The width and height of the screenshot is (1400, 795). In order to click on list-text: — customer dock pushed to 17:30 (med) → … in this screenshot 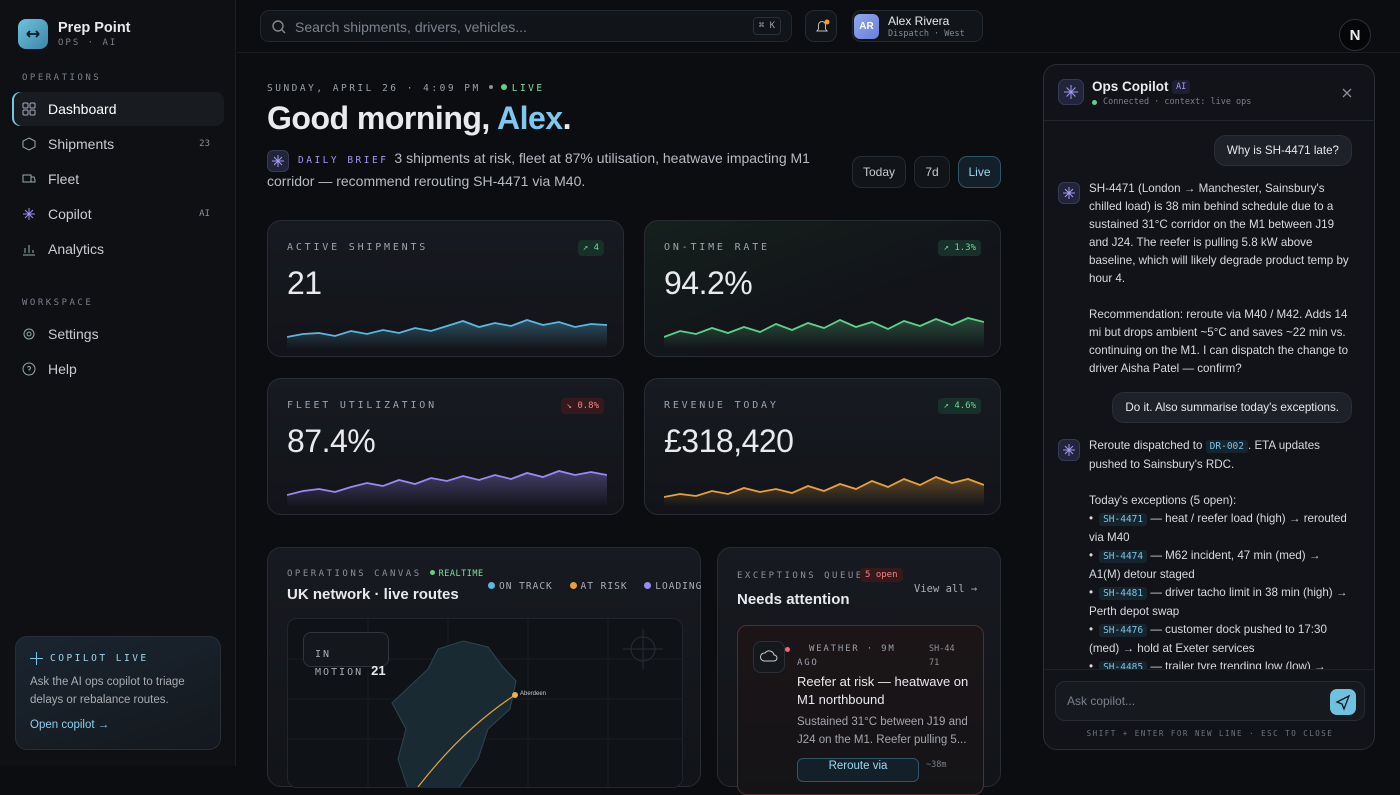, I will do `click(1208, 639)`.